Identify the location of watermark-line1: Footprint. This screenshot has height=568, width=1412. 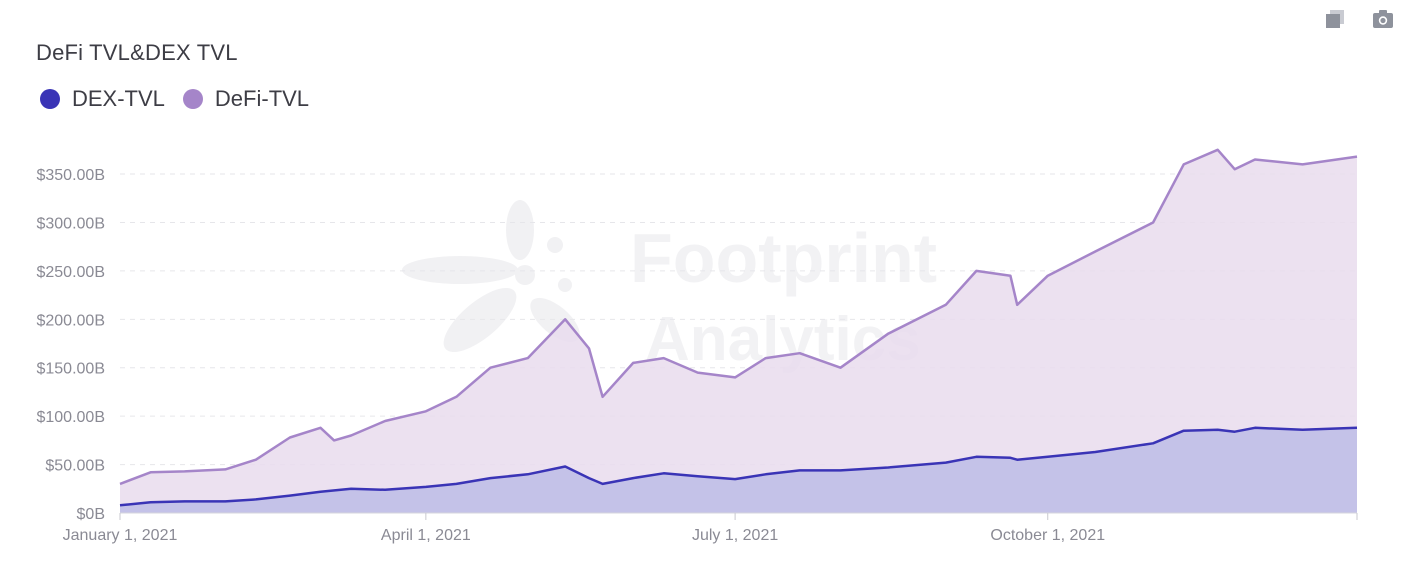
(783, 258).